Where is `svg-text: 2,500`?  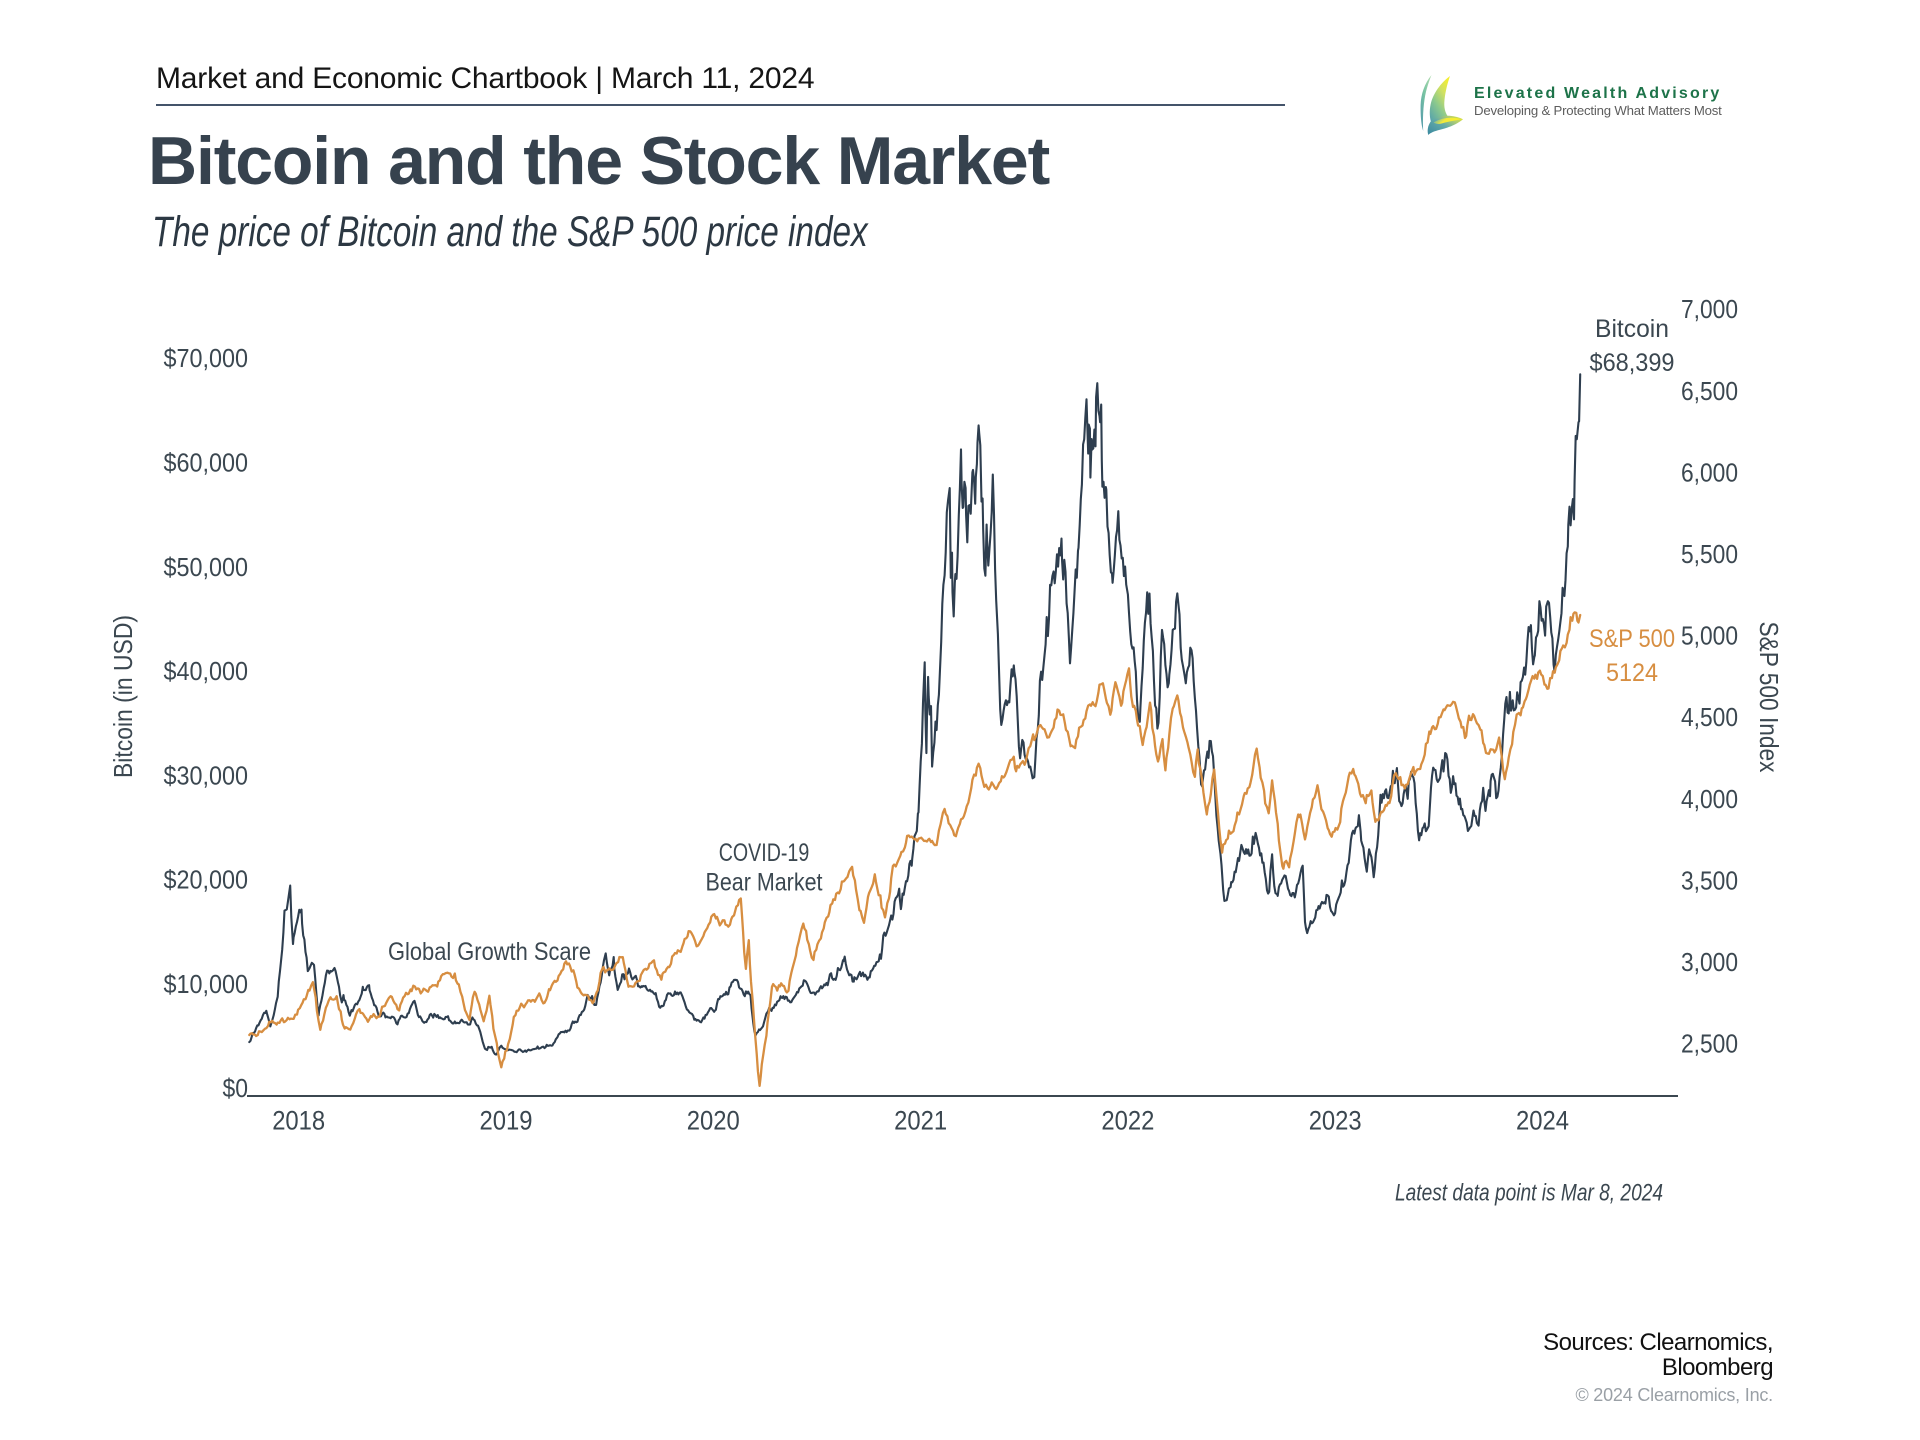
svg-text: 2,500 is located at coordinates (1709, 1044).